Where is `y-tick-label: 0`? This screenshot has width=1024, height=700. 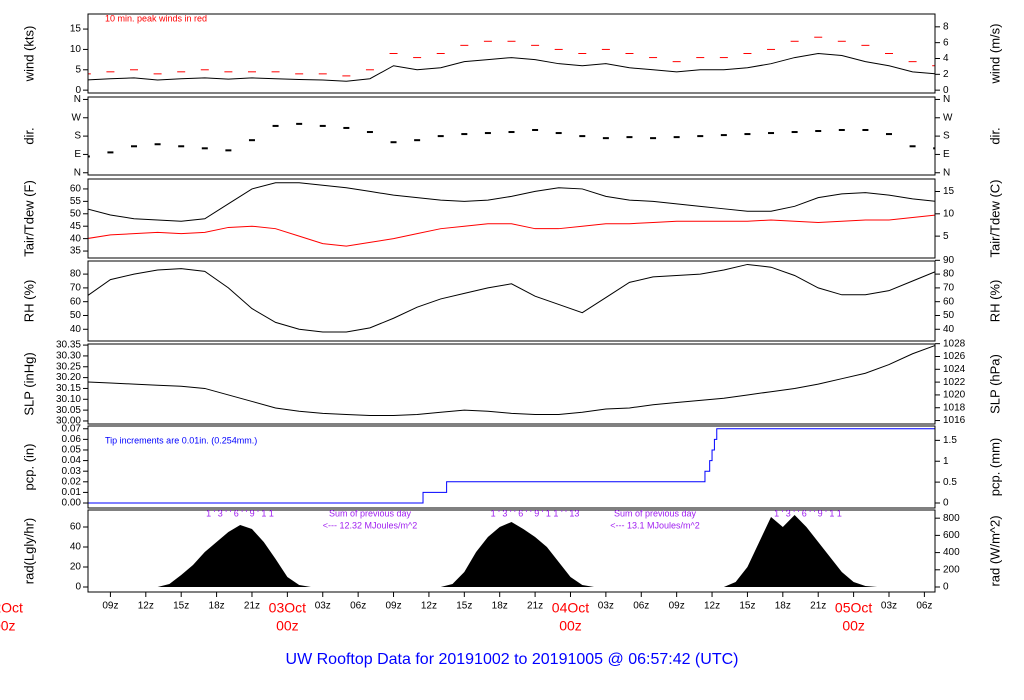
y-tick-label: 0 is located at coordinates (78, 90).